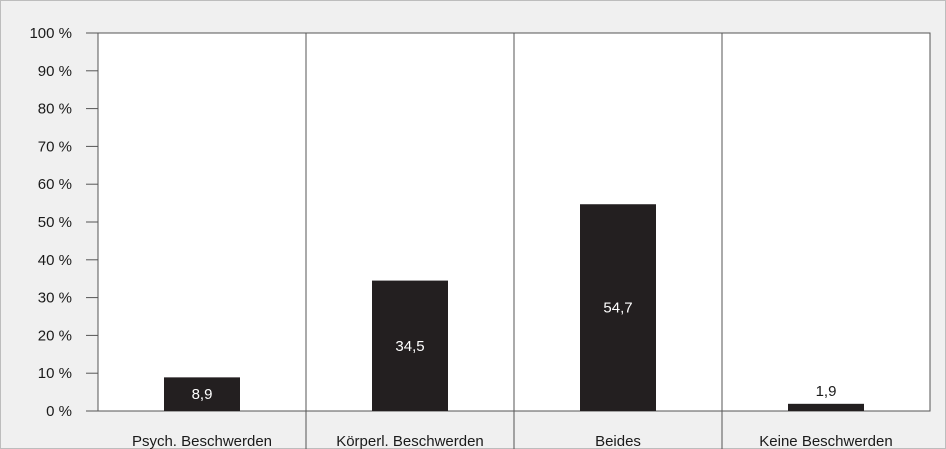  What do you see at coordinates (826, 391) in the screenshot?
I see `data-label: 1,9` at bounding box center [826, 391].